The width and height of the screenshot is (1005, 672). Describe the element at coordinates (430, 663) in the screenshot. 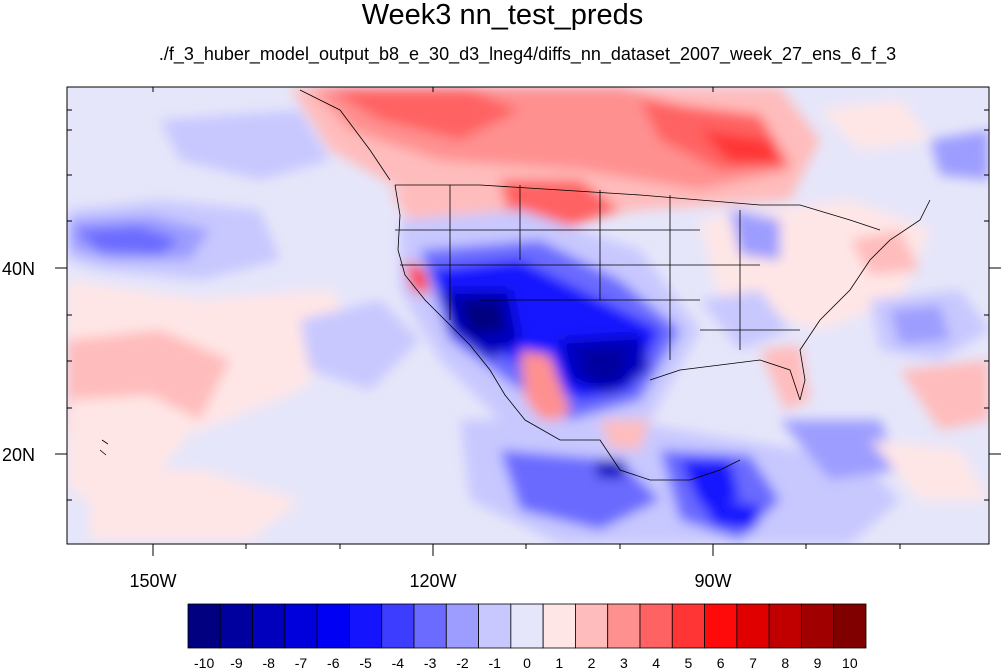

I see `colorbar-label: -3` at that location.